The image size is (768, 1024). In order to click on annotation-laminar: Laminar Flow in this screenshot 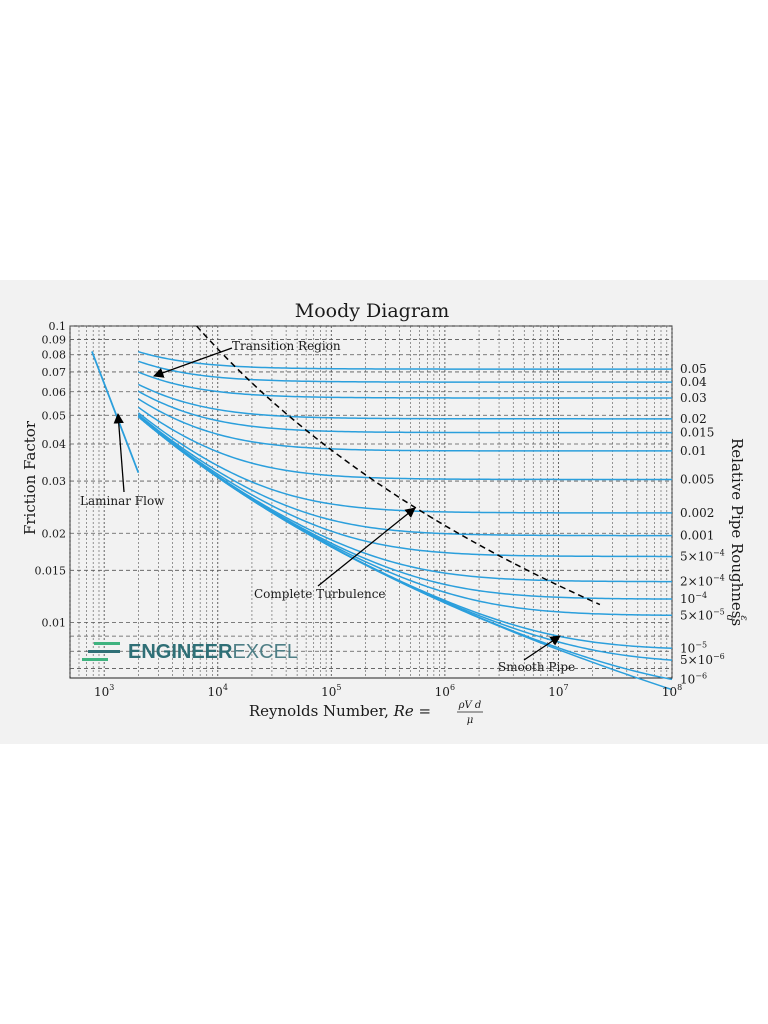, I will do `click(122, 501)`.